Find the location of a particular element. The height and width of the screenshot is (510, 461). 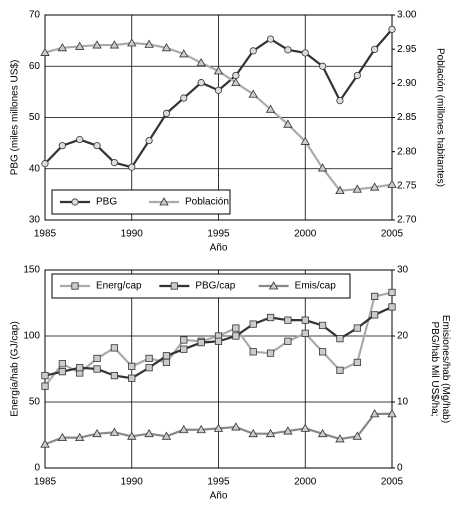

y2-tick-label: 10 is located at coordinates (403, 402).